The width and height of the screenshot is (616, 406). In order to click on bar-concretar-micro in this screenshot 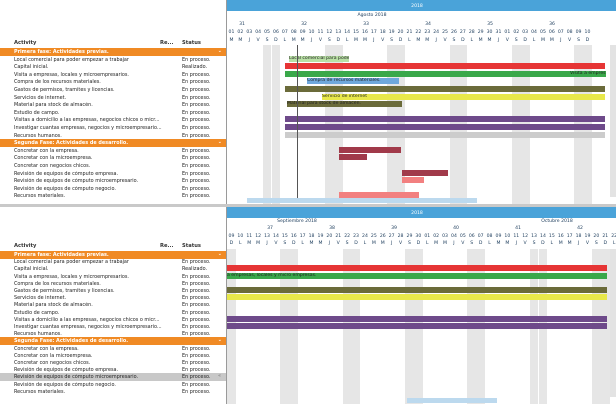, I will do `click(353, 157)`.